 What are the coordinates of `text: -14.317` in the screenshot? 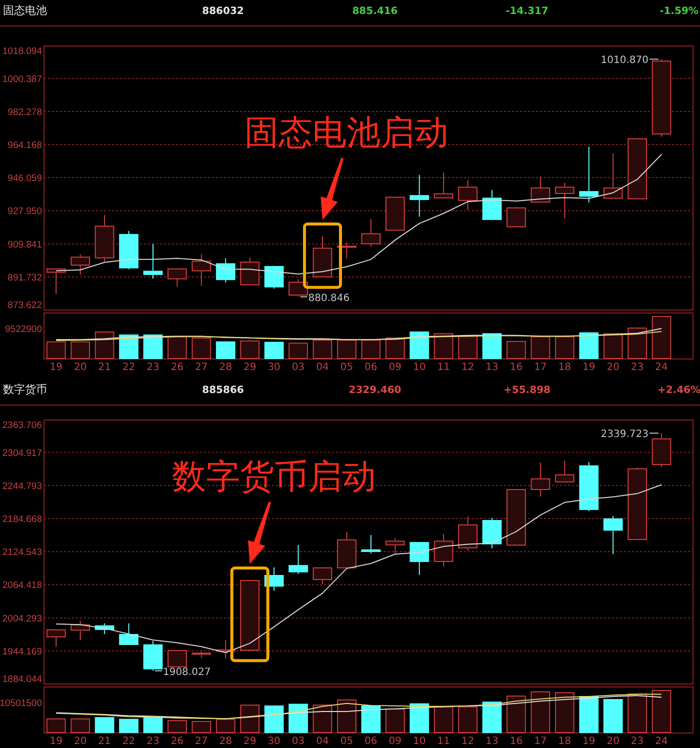 It's located at (527, 11).